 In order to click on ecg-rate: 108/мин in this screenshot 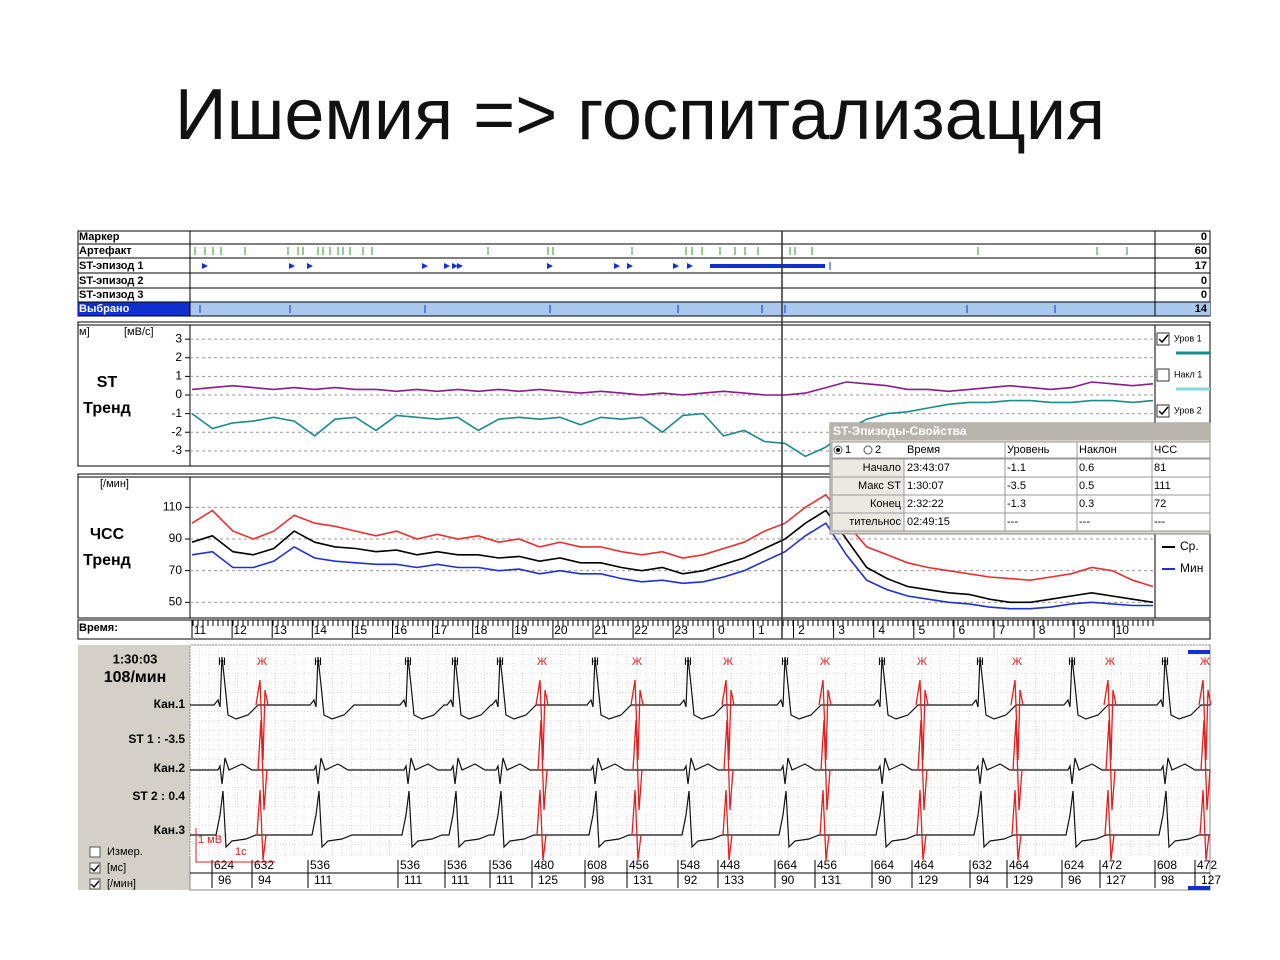, I will do `click(135, 677)`.